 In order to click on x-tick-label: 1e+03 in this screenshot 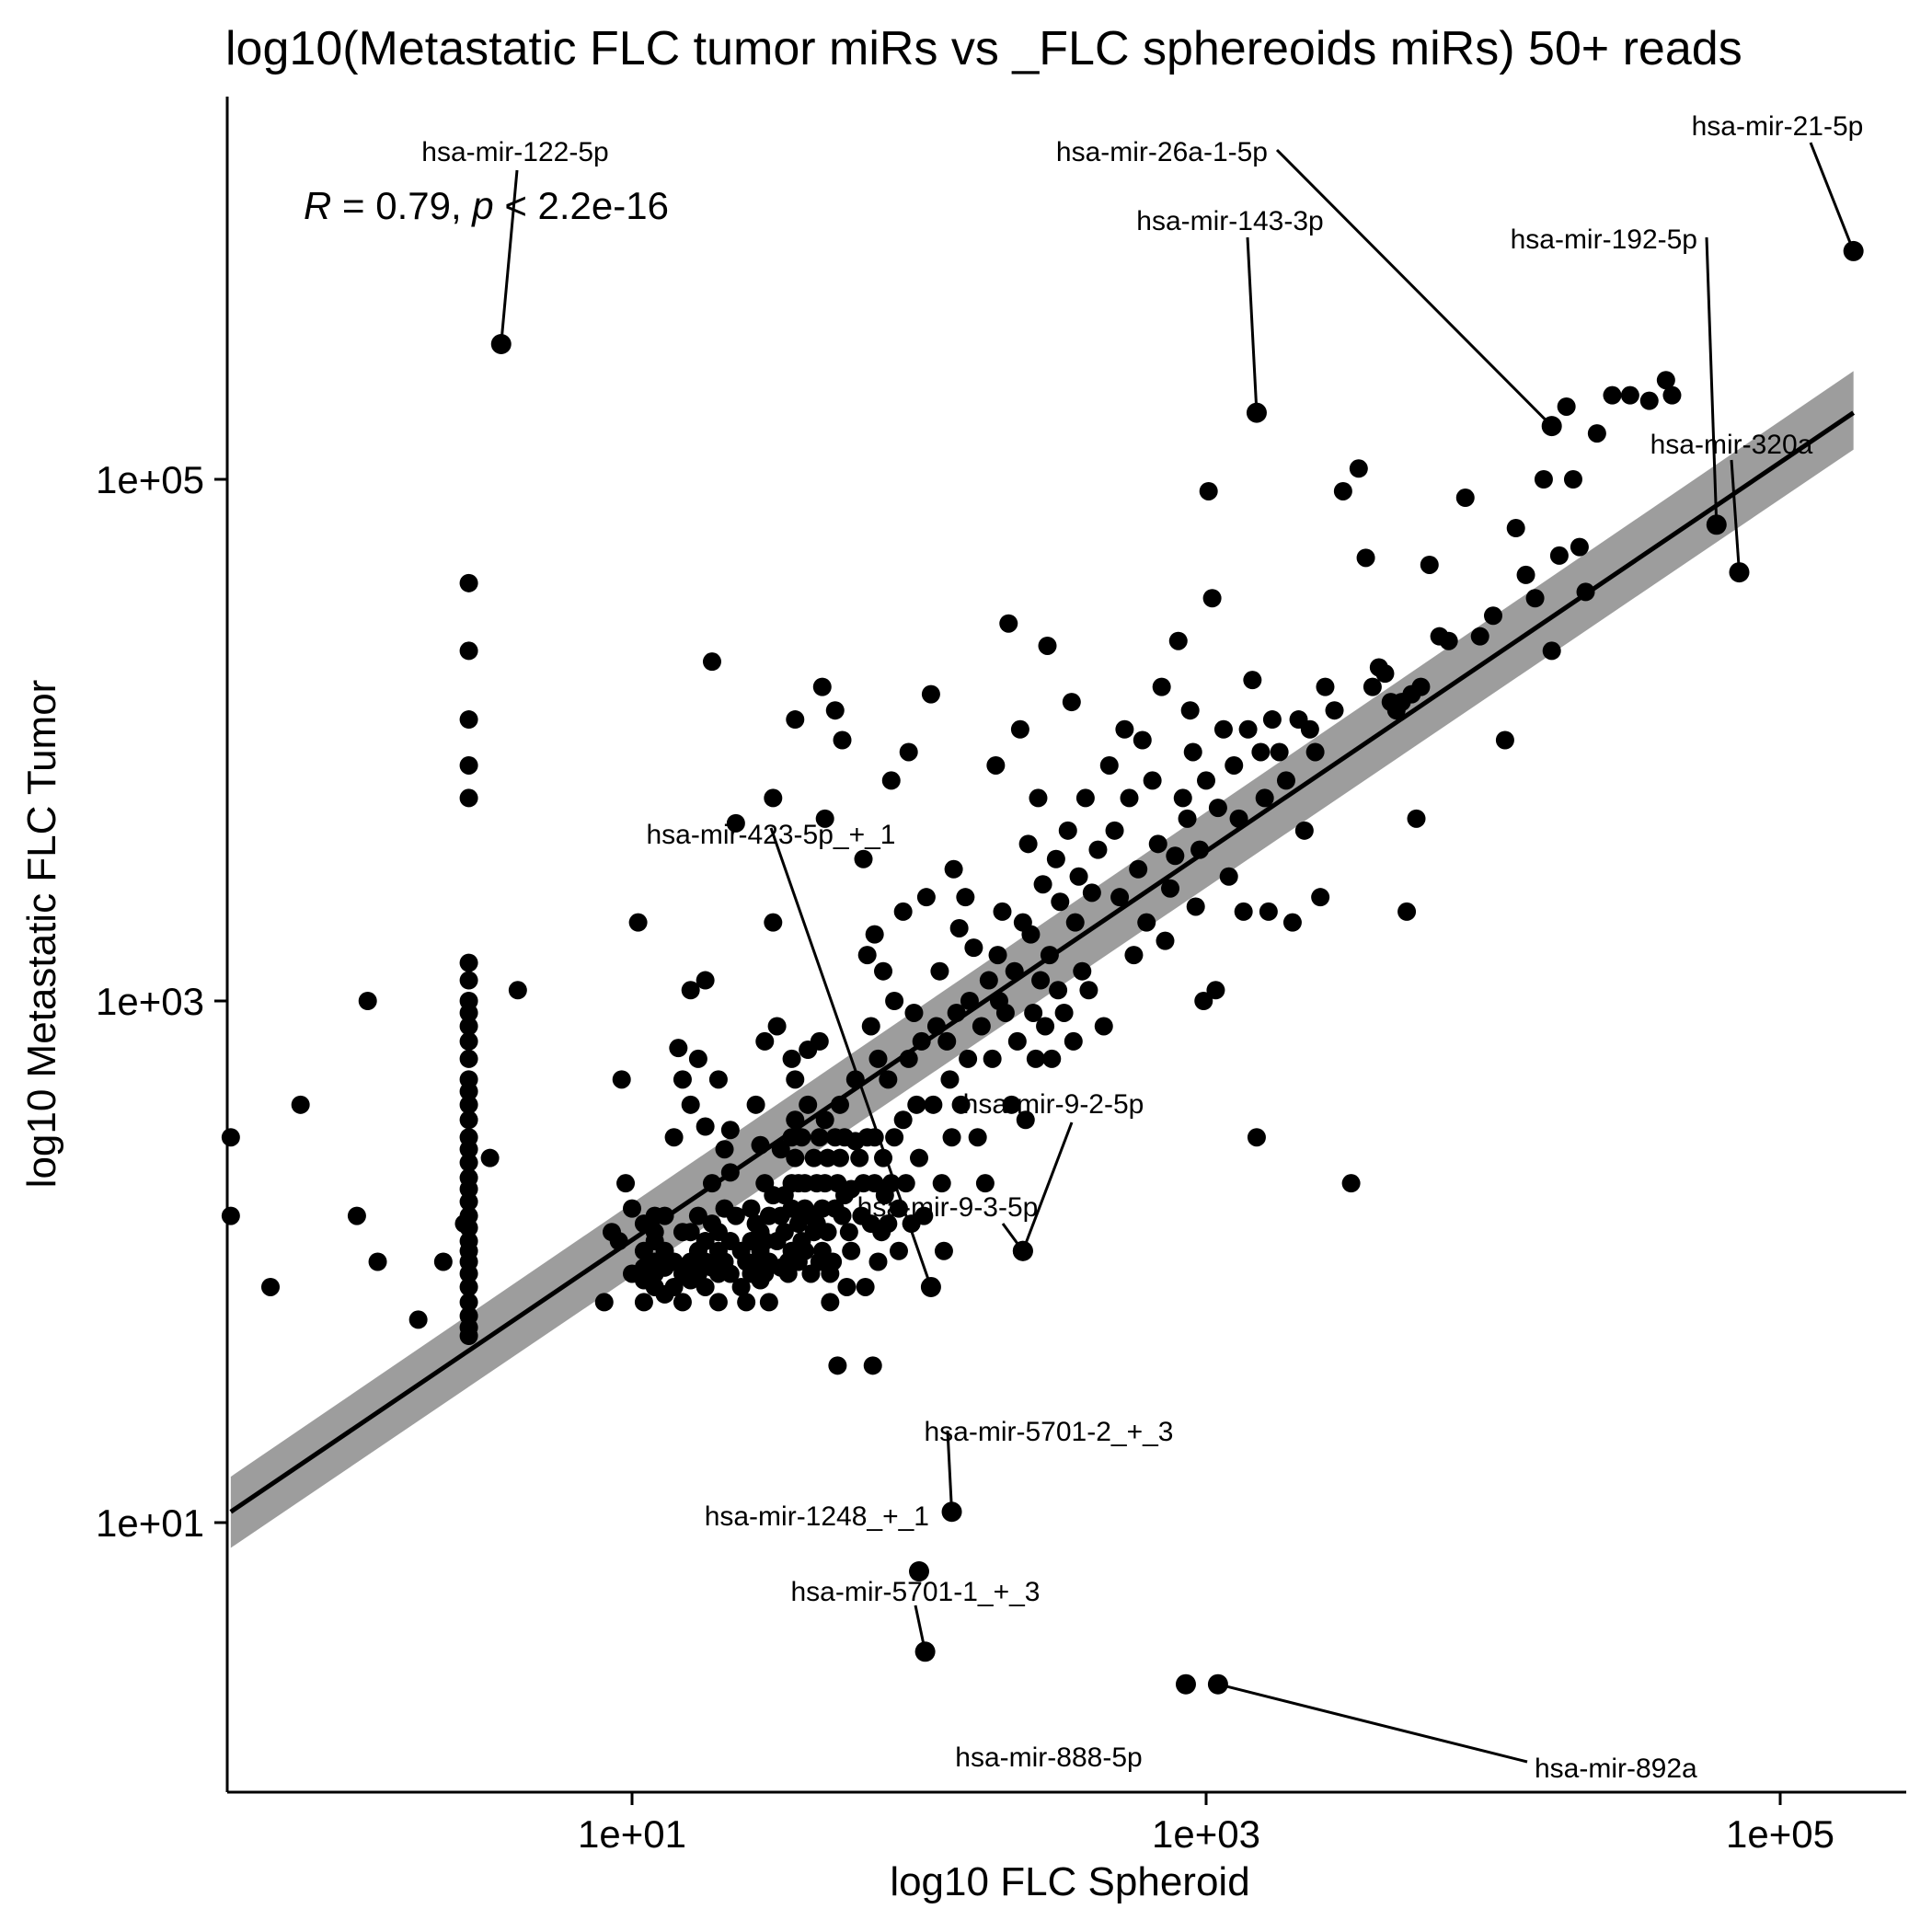, I will do `click(1206, 1834)`.